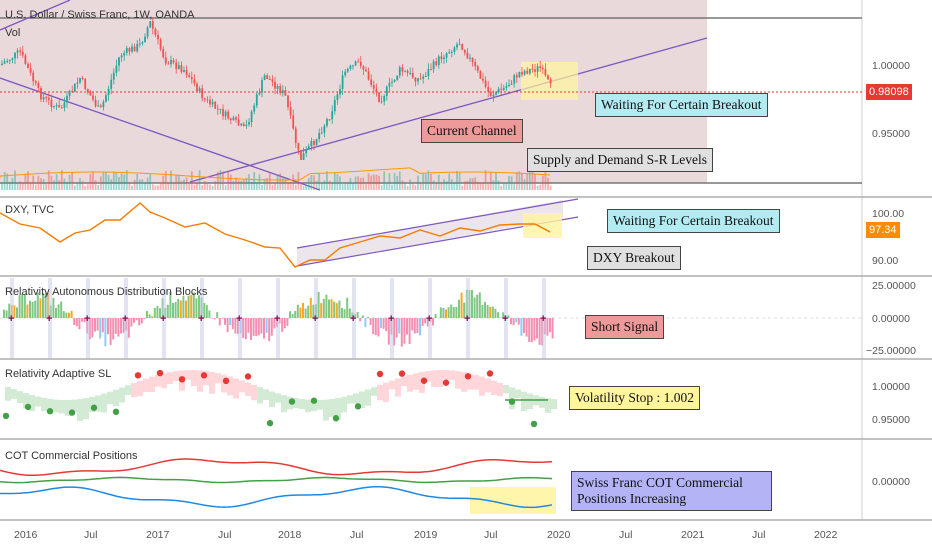 The width and height of the screenshot is (932, 550). I want to click on annotation-supply-demand: Supply and Demand S-R Levels, so click(620, 160).